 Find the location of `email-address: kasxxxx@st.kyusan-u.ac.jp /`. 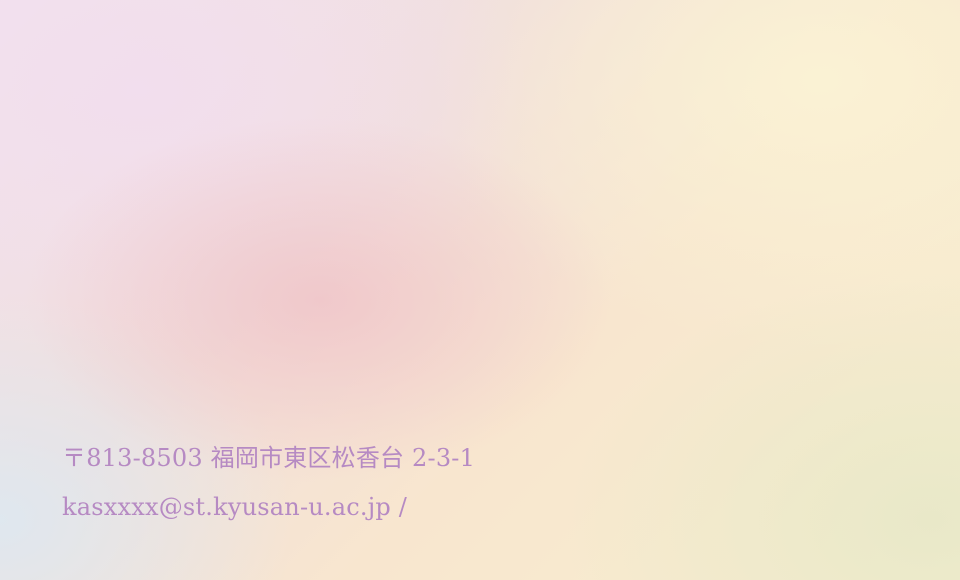

email-address: kasxxxx@st.kyusan-u.ac.jp / is located at coordinates (235, 507).